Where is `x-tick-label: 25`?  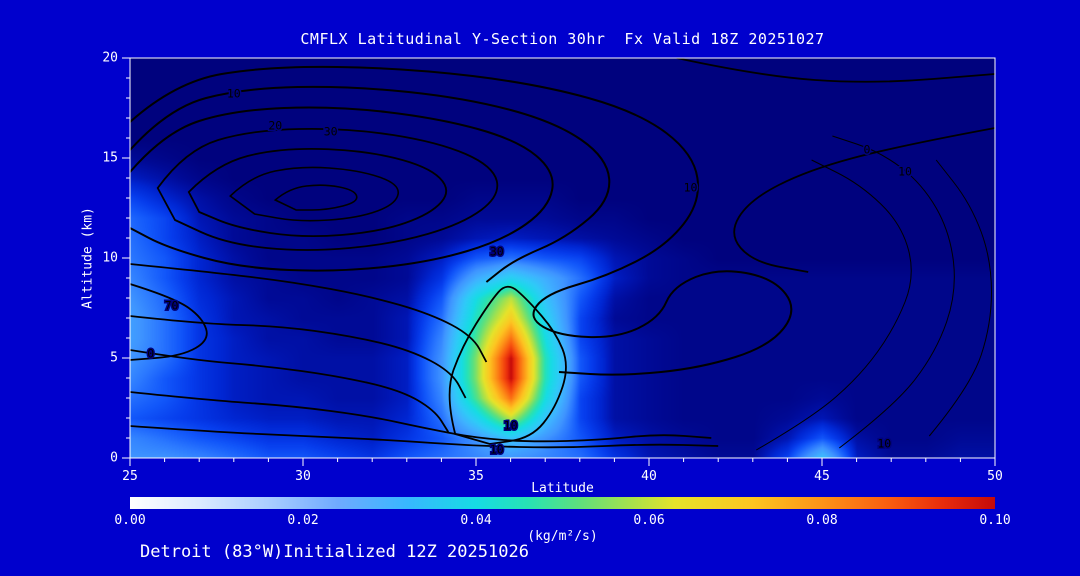
x-tick-label: 25 is located at coordinates (130, 476).